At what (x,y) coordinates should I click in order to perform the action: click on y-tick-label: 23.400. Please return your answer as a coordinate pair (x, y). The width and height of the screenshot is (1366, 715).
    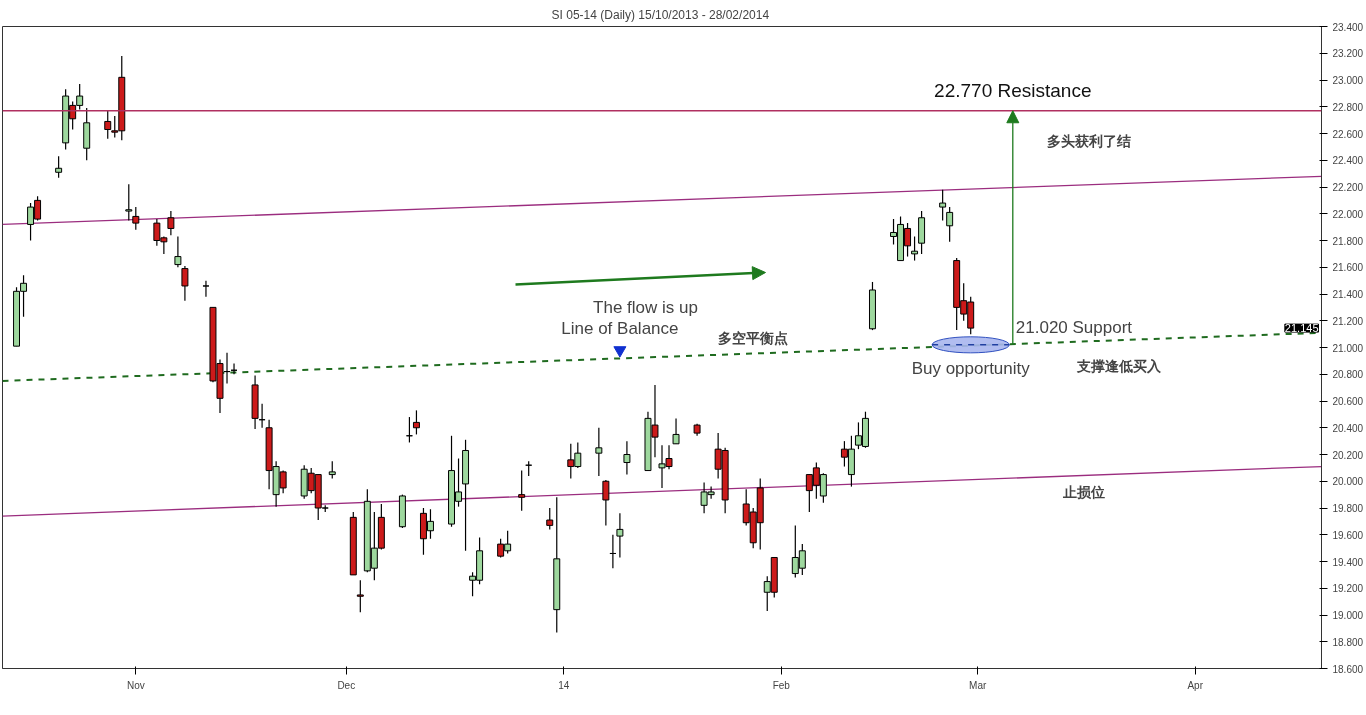
    Looking at the image, I should click on (1348, 27).